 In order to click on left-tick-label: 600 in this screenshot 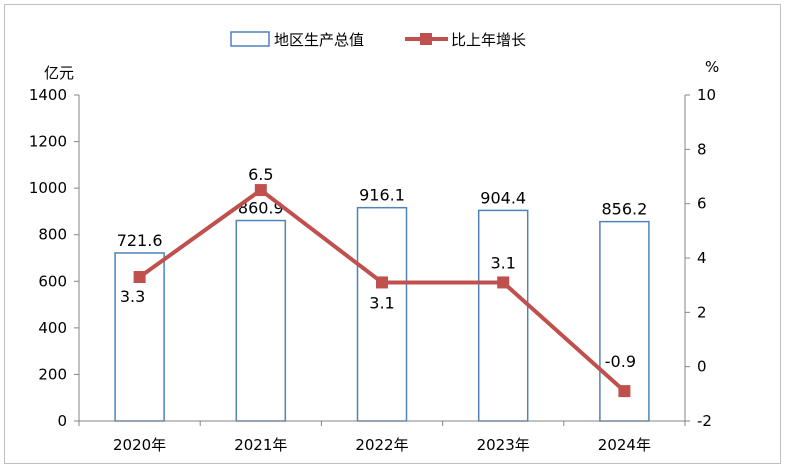, I will do `click(52, 281)`.